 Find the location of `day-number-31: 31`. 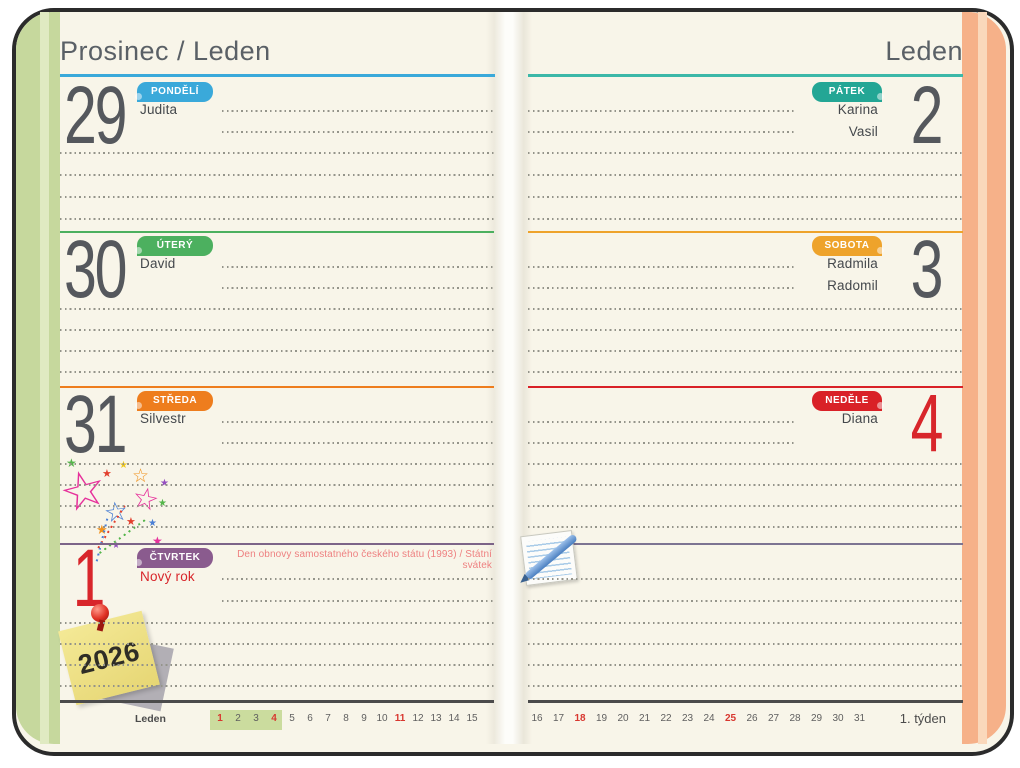

day-number-31: 31 is located at coordinates (96, 424).